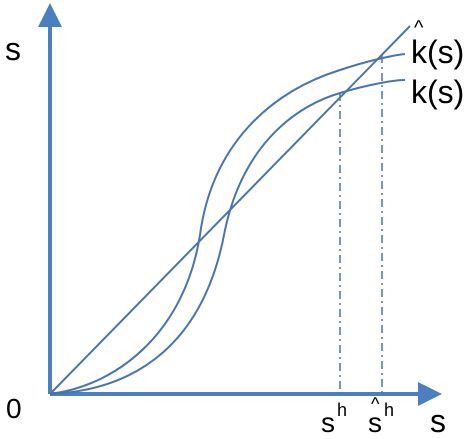  I want to click on s-hat-h-label-hat: ^, so click(375, 404).